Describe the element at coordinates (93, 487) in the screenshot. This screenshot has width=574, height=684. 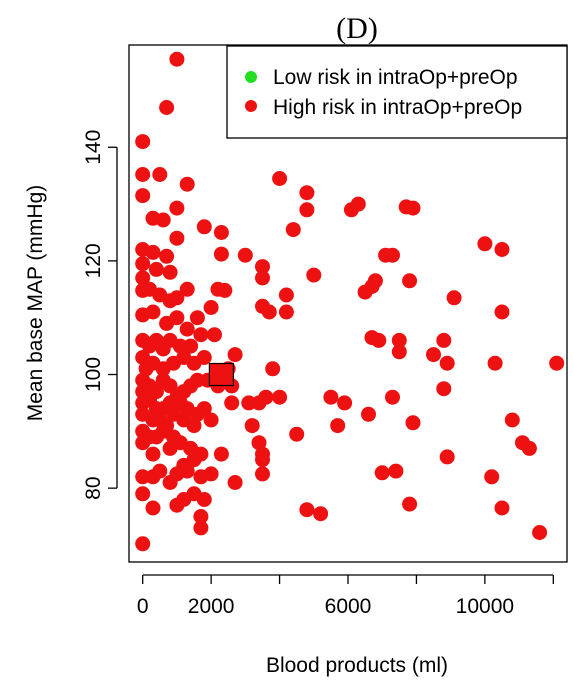
I see `y-tick-label: 80` at that location.